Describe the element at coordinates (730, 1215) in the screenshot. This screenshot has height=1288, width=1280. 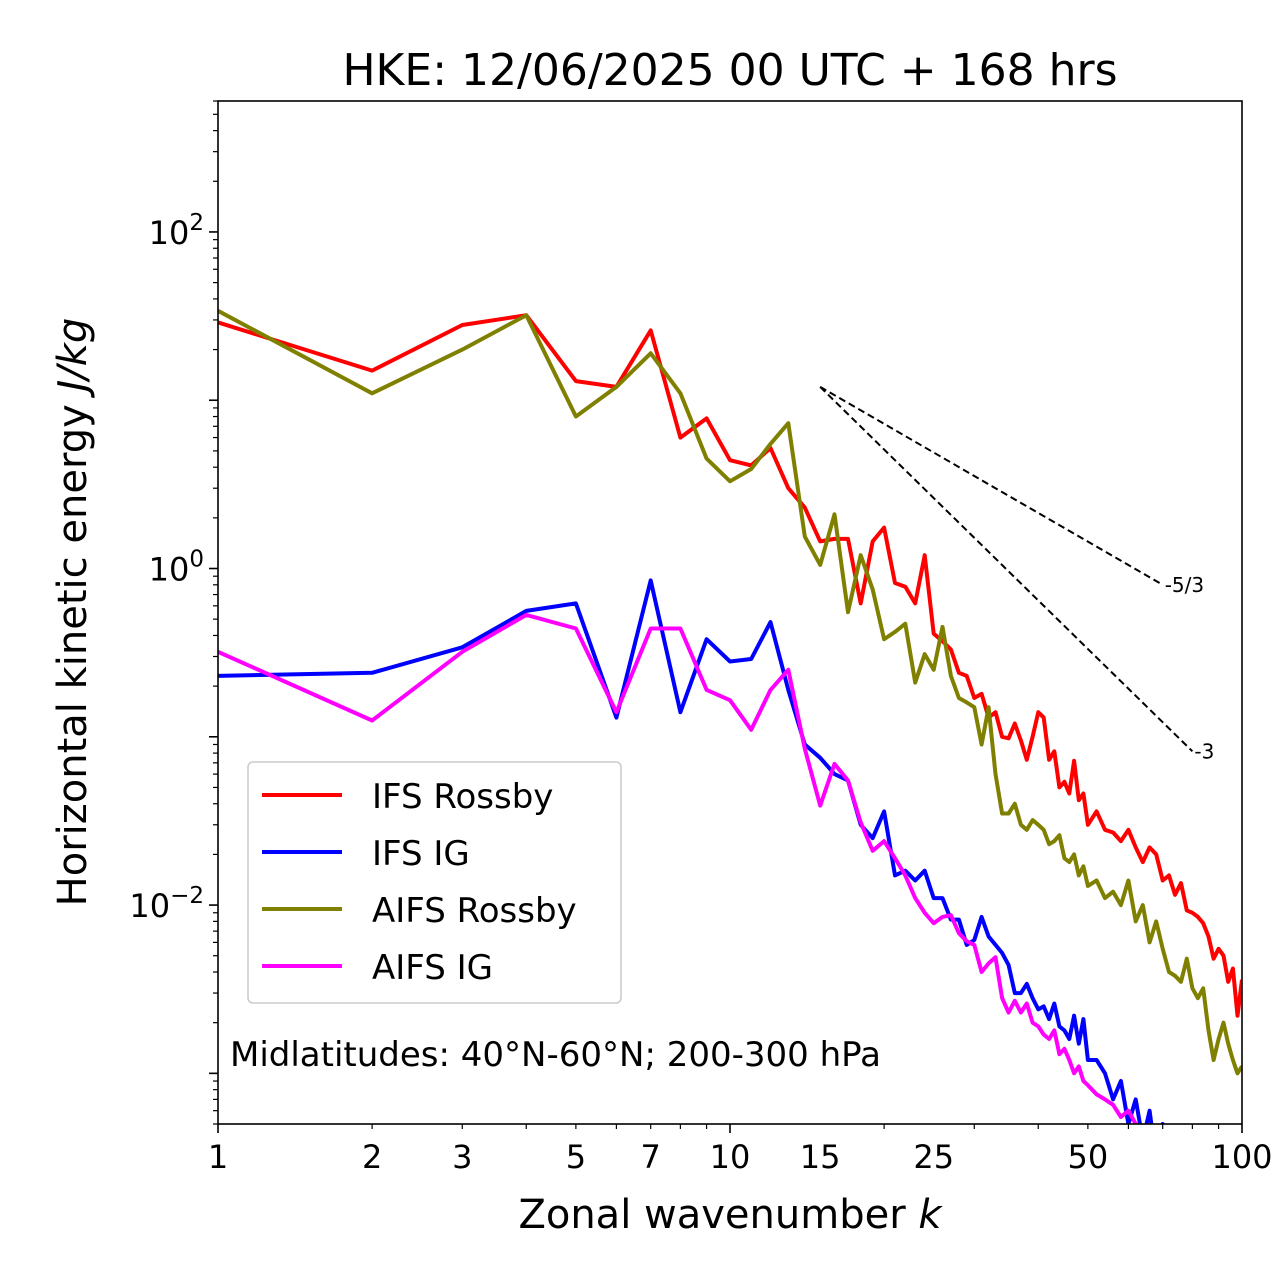
I see `x-axis-label: Zonal wavenumber k` at that location.